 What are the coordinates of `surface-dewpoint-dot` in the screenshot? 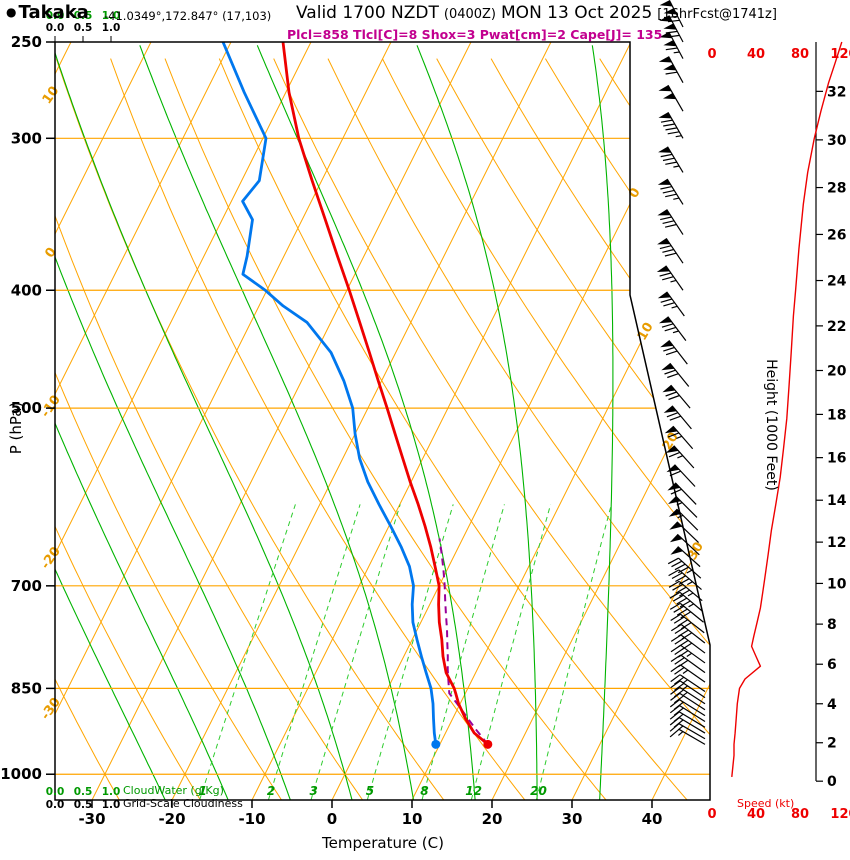 It's located at (436, 744).